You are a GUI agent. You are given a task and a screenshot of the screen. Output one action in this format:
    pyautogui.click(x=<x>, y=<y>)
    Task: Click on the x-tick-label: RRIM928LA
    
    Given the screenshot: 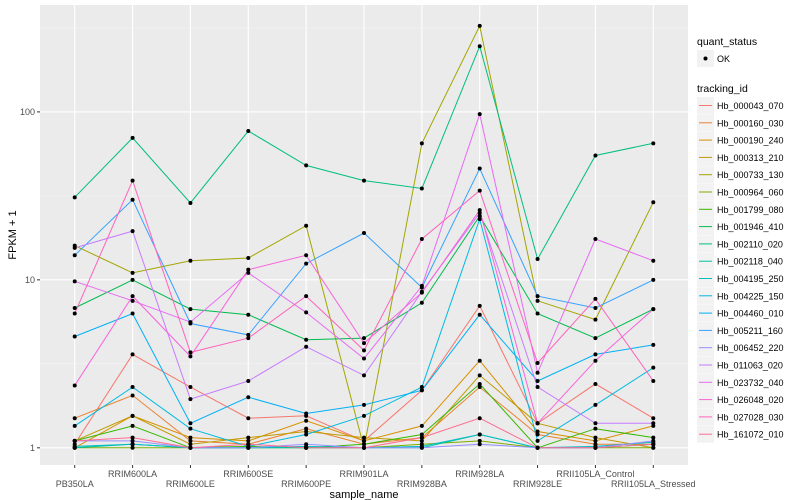 What is the action you would take?
    pyautogui.click(x=479, y=474)
    